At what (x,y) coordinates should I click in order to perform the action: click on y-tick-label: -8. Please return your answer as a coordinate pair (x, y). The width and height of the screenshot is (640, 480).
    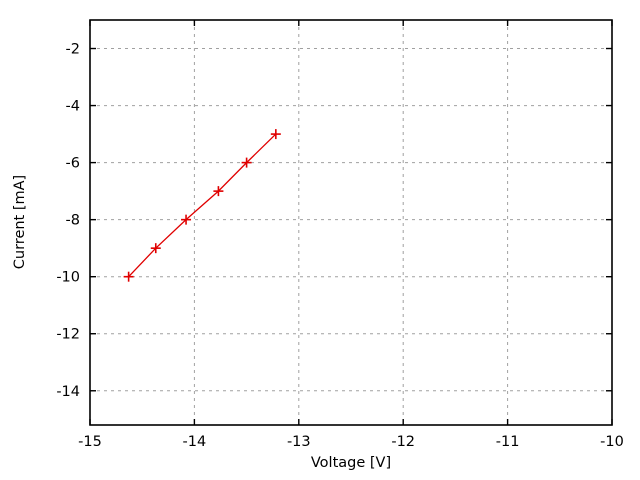
    Looking at the image, I should click on (73, 221).